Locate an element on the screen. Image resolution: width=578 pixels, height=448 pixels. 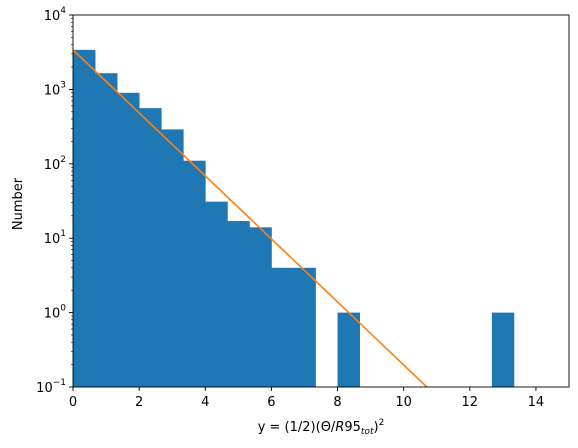
y-tick-label: 10³ is located at coordinates (55, 89).